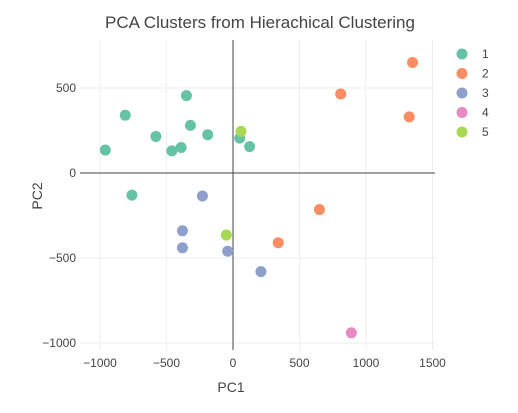 The width and height of the screenshot is (518, 413). What do you see at coordinates (485, 74) in the screenshot?
I see `legend-label: 2` at bounding box center [485, 74].